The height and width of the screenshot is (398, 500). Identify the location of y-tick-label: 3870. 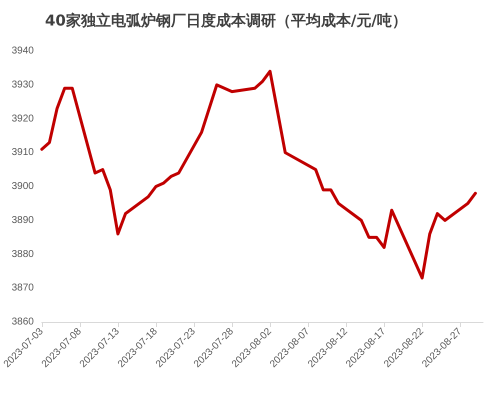
(23, 288).